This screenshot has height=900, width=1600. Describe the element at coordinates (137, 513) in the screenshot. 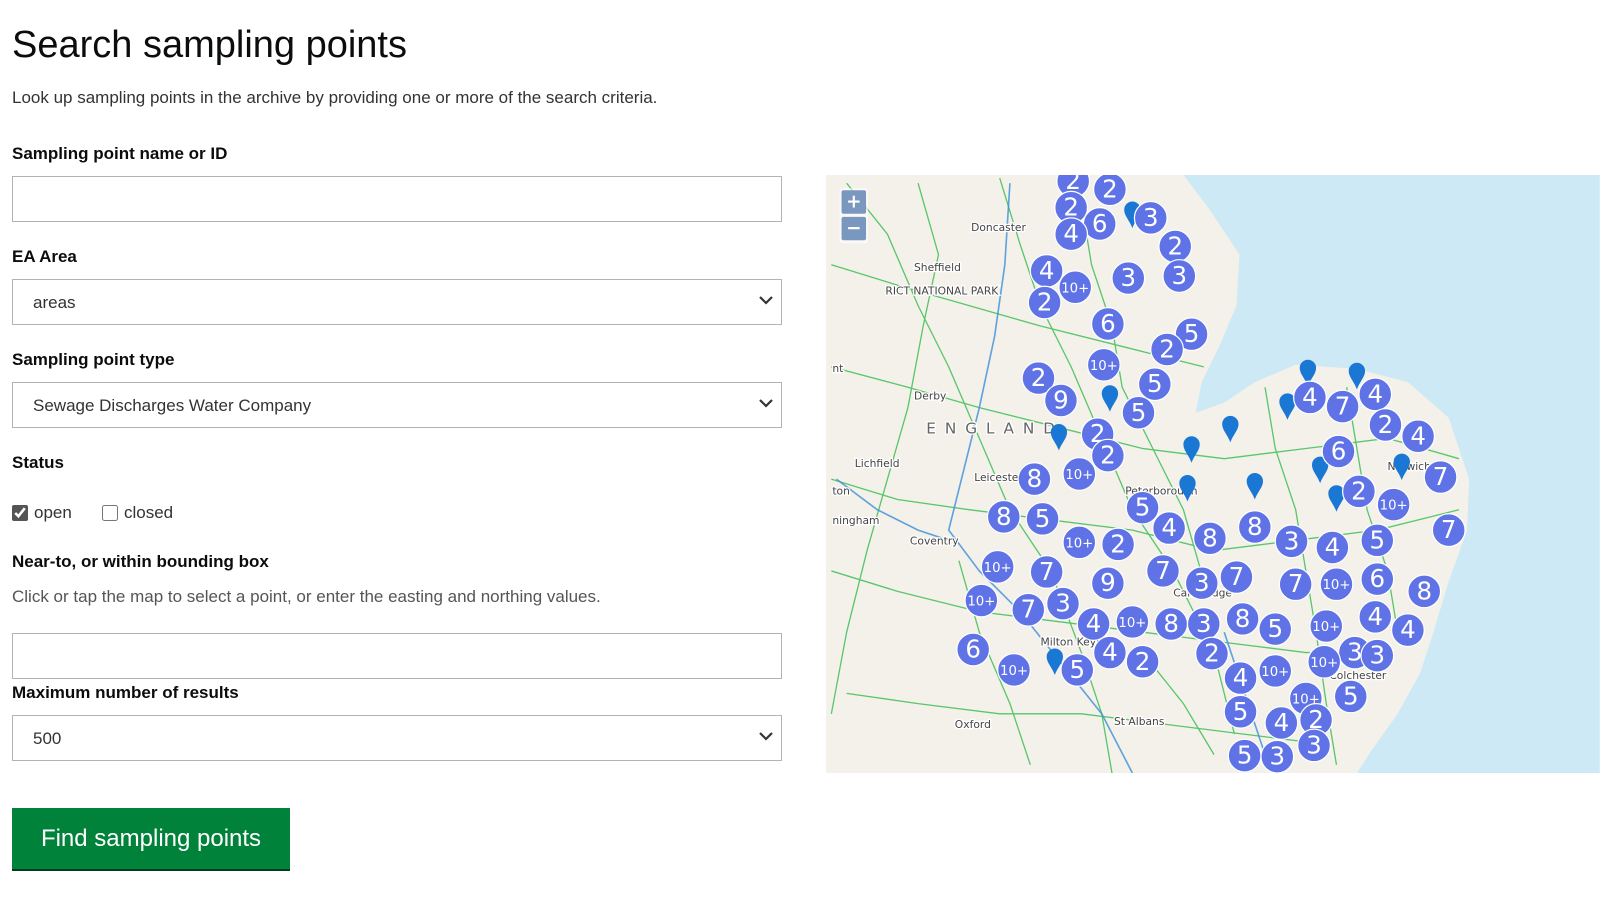

I see `status-closed: closed` at that location.